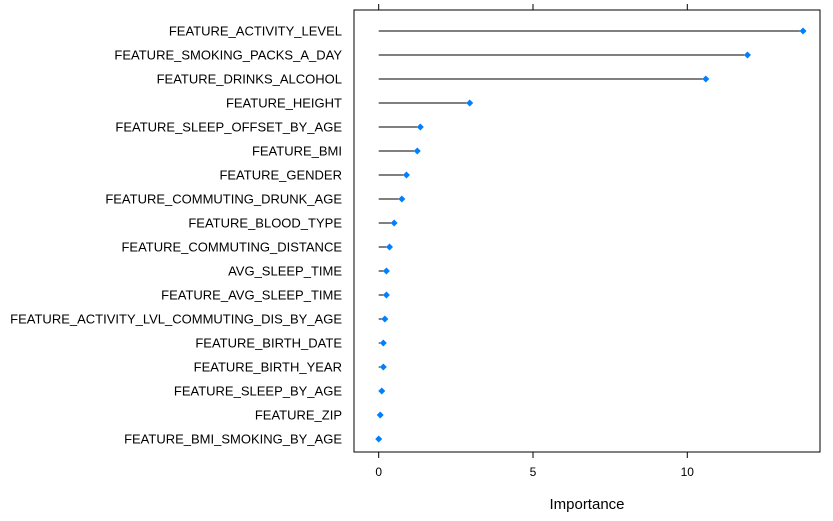 Image resolution: width=833 pixels, height=521 pixels. I want to click on category-label: FEATURE_SMOKING_PACKS_A_DAY, so click(228, 55).